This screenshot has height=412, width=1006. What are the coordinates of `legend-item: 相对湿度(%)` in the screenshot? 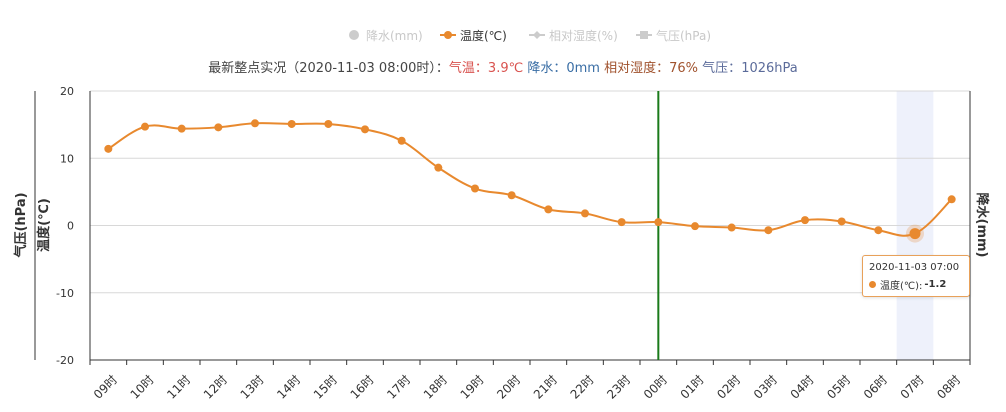 It's located at (573, 35).